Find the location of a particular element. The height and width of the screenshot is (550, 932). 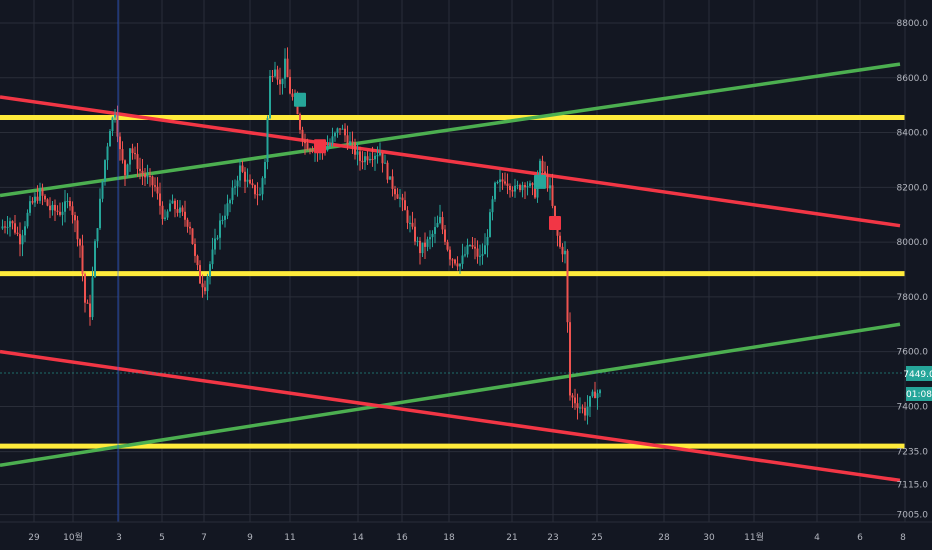

price-axis-panel is located at coordinates (918, 261).